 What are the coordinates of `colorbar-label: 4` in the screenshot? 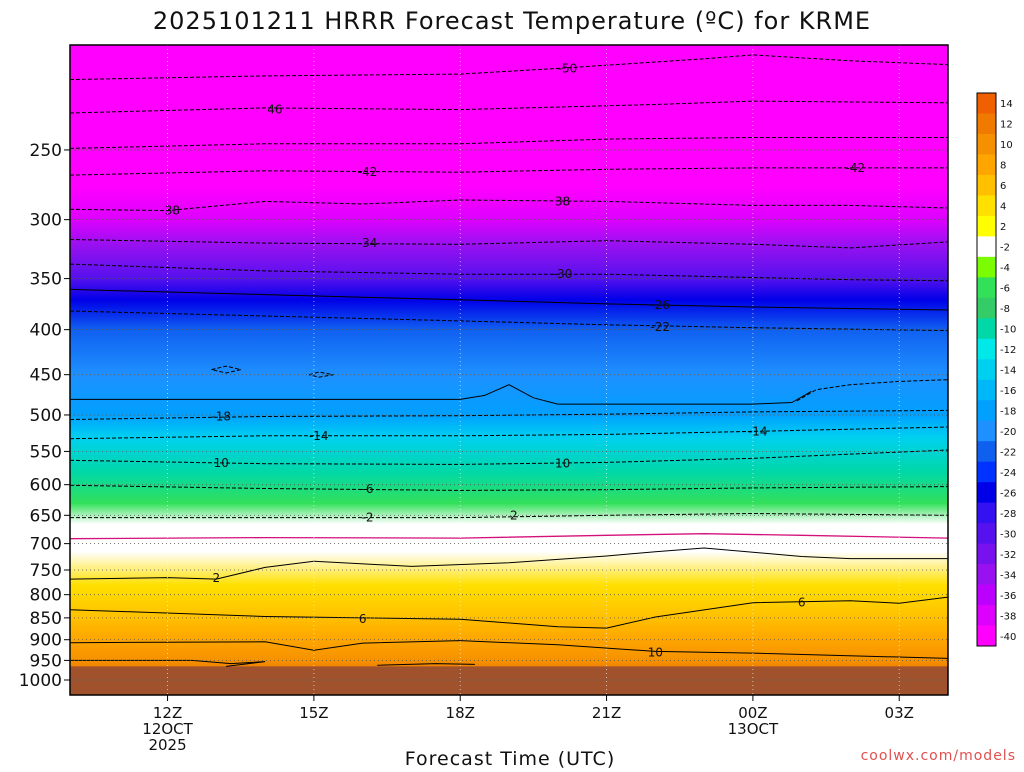 It's located at (1003, 207).